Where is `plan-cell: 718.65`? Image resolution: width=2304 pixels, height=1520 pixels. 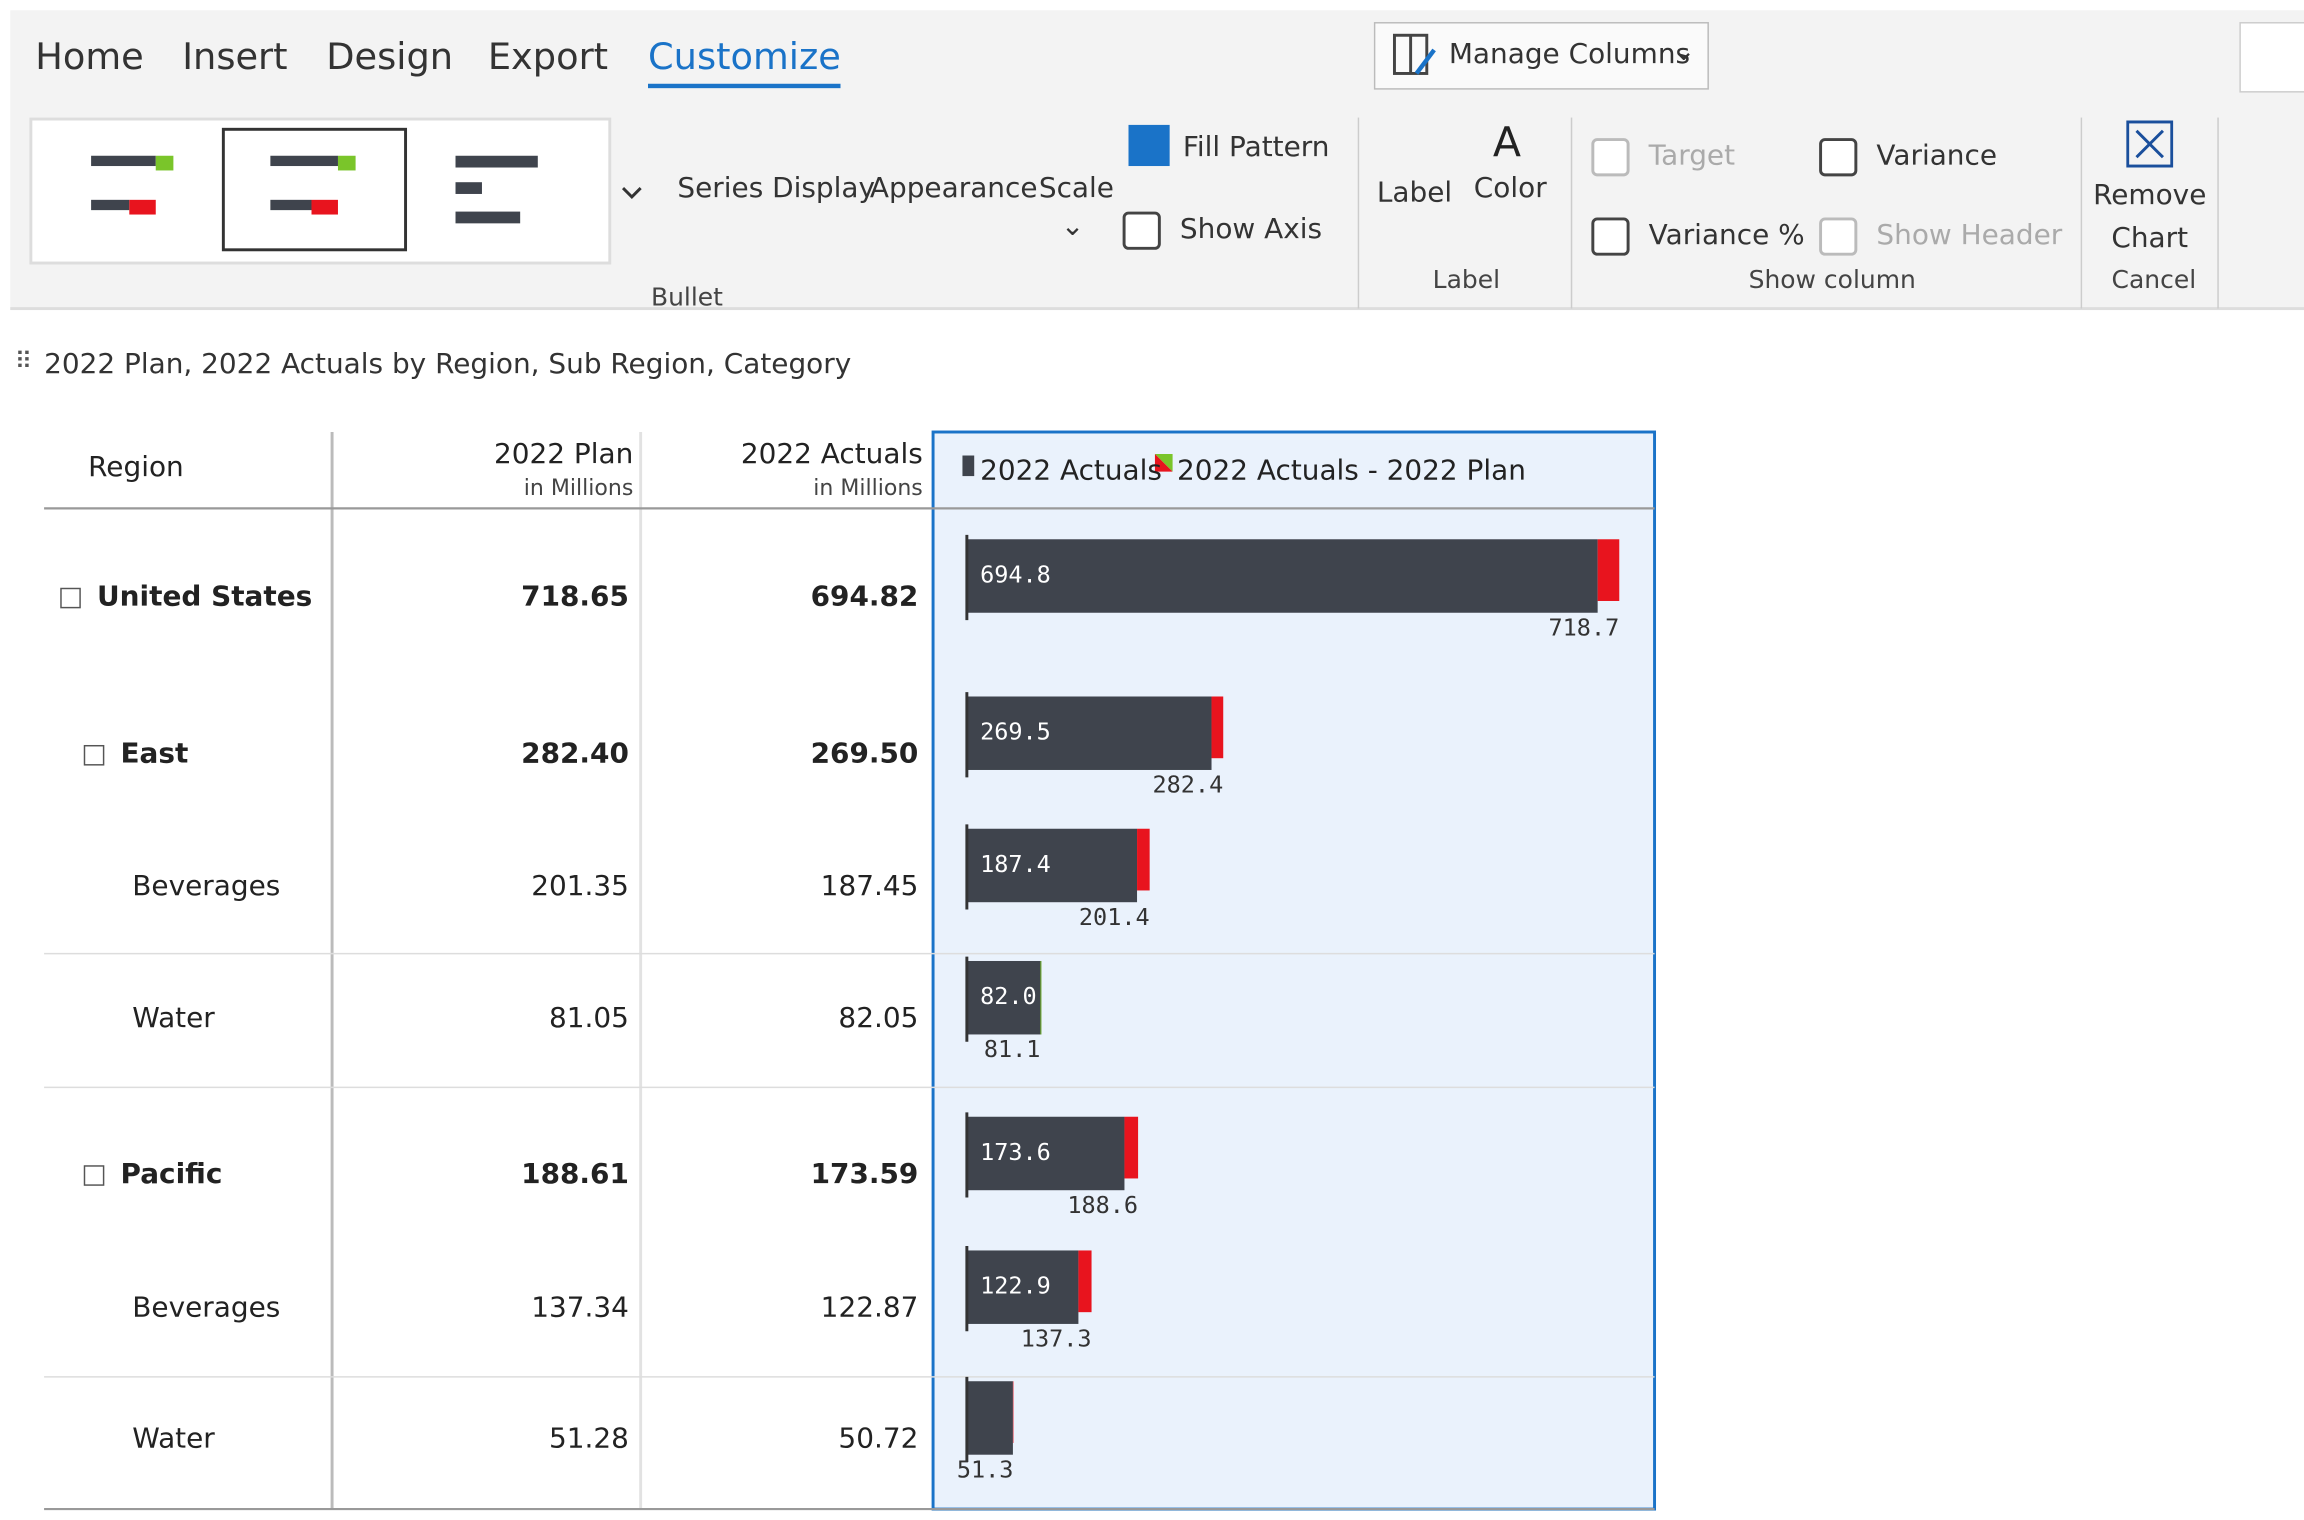 plan-cell: 718.65 is located at coordinates (575, 596).